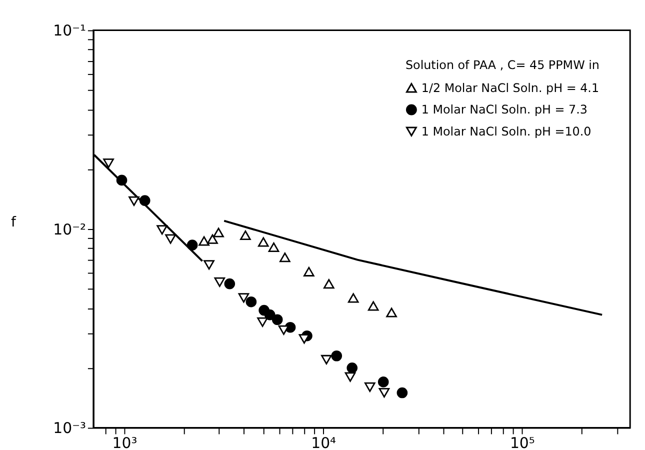  What do you see at coordinates (13, 222) in the screenshot?
I see `y-axis-title: f` at bounding box center [13, 222].